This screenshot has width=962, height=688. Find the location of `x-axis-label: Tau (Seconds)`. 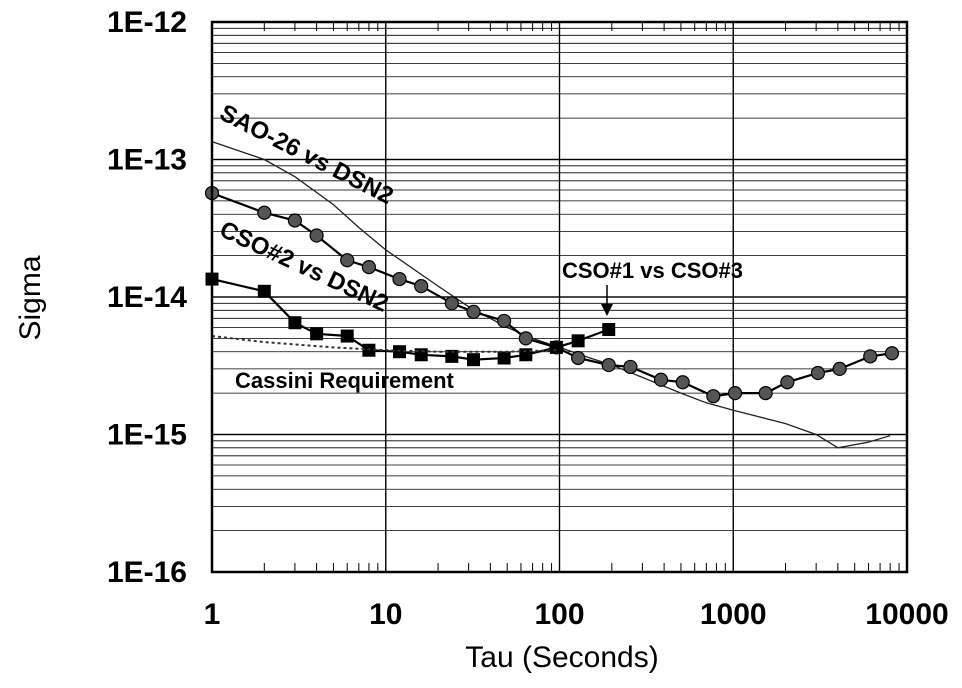

x-axis-label: Tau (Seconds) is located at coordinates (561, 657).